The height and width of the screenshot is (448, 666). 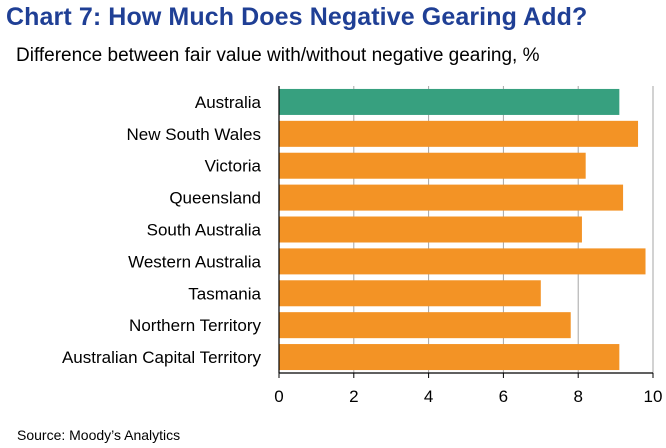 I want to click on x-tick-label: 2, so click(x=353, y=396).